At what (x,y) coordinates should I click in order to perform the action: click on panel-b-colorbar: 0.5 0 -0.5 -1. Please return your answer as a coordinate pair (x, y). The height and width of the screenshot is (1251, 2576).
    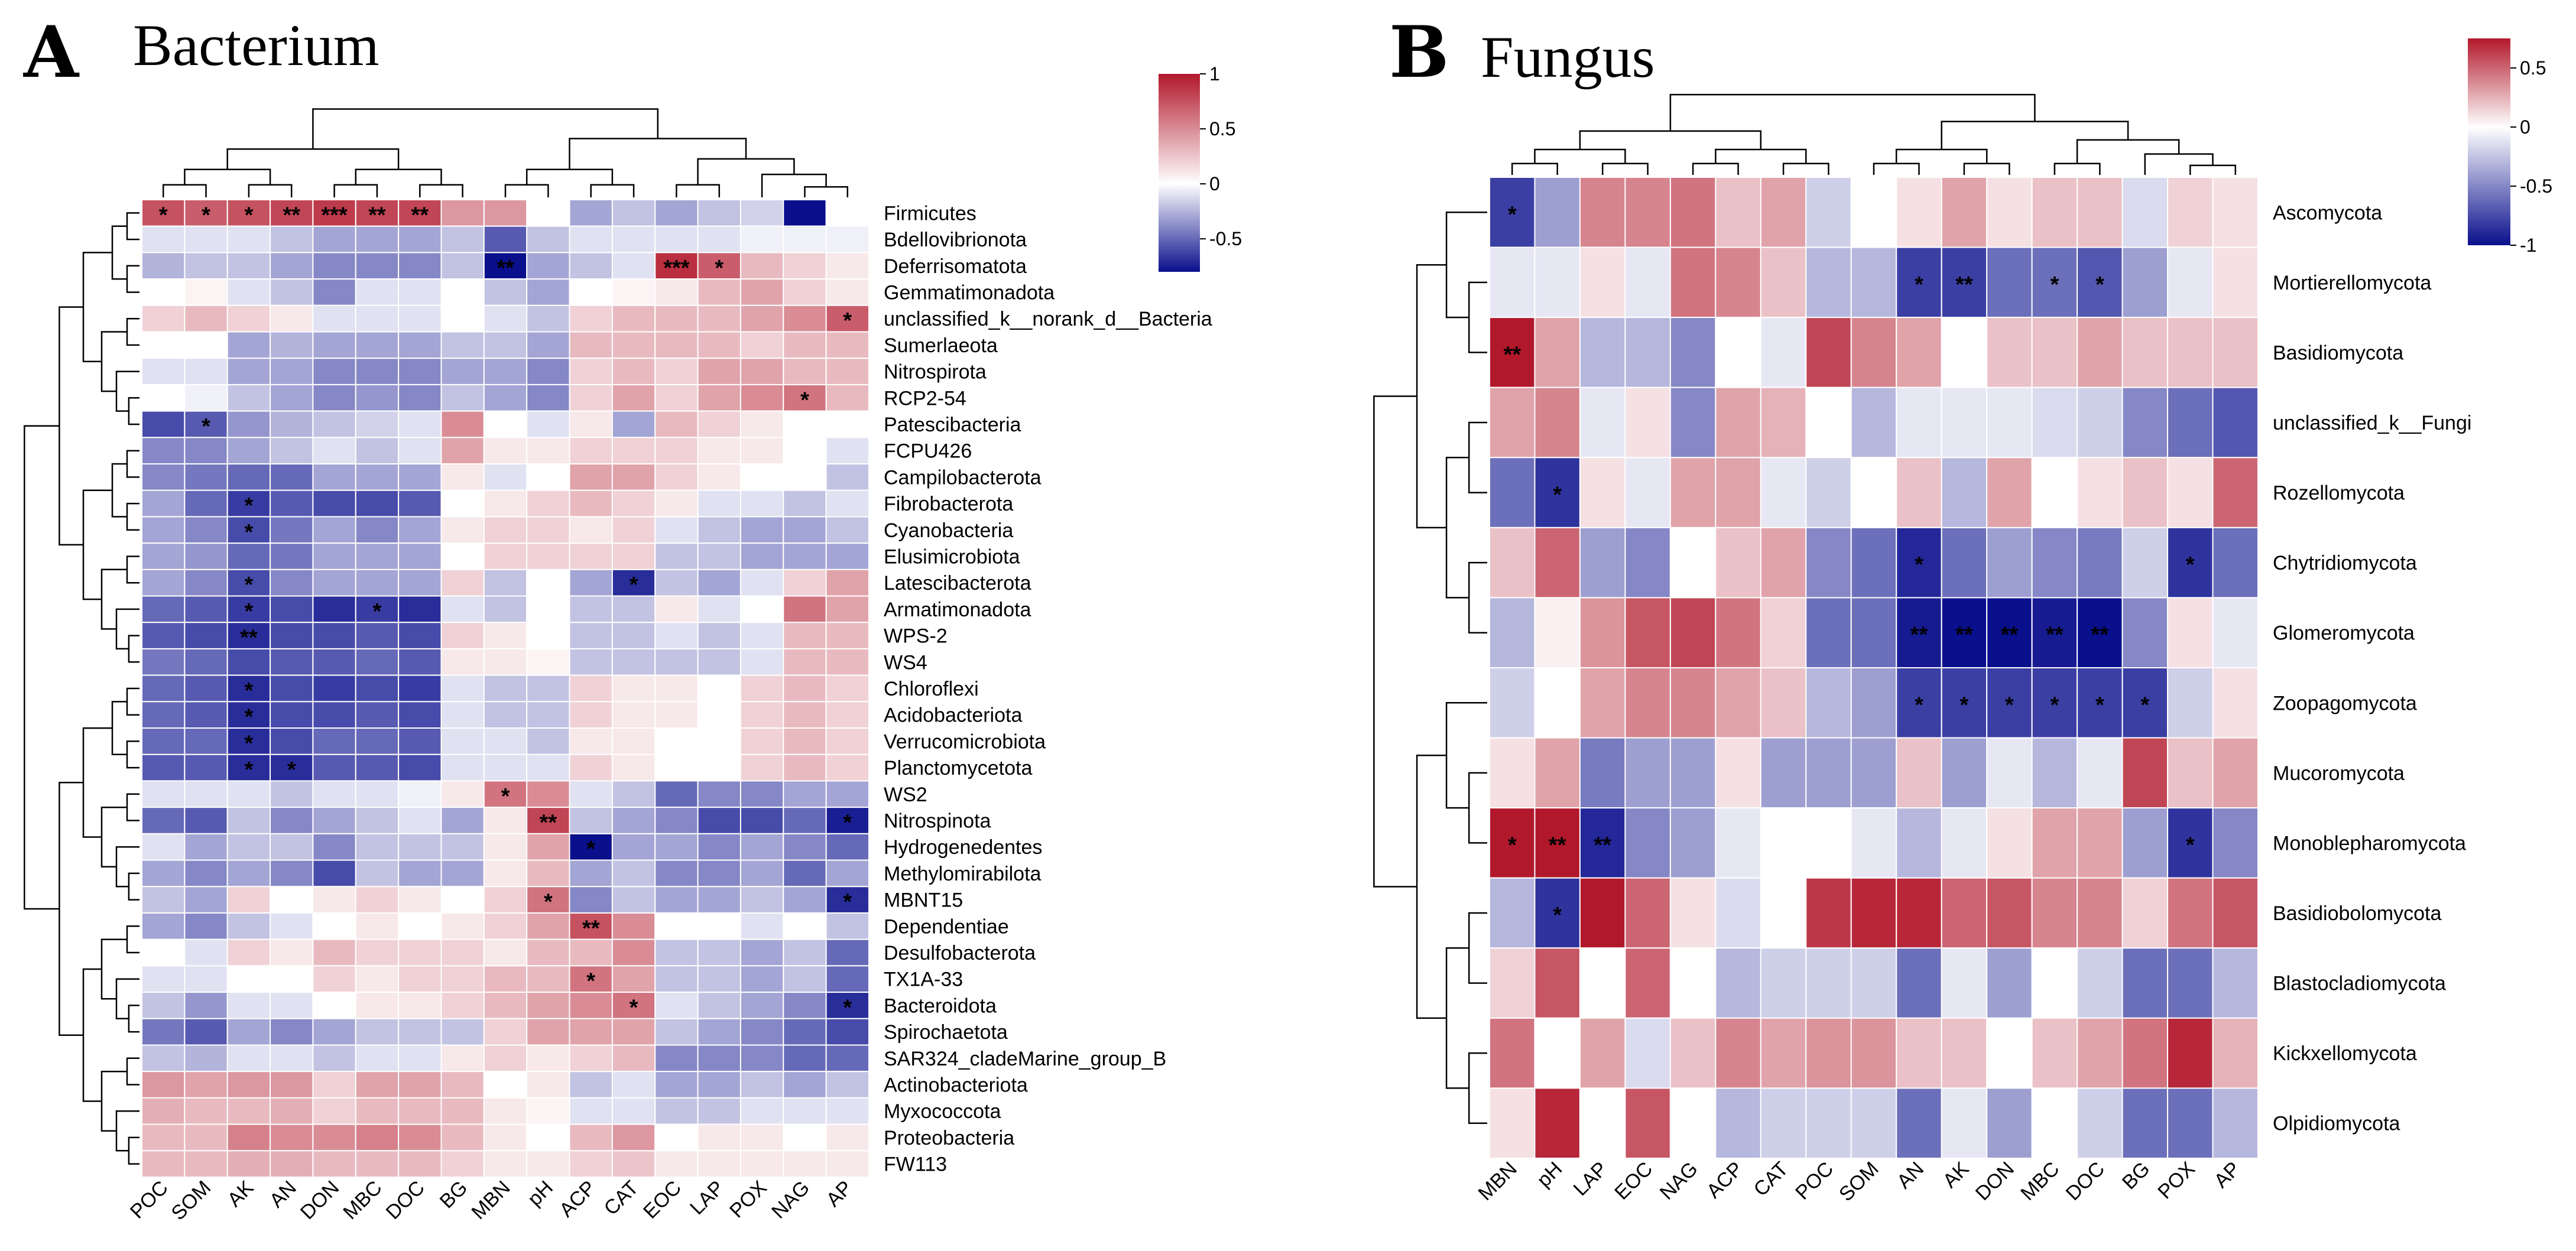
    Looking at the image, I should click on (2510, 147).